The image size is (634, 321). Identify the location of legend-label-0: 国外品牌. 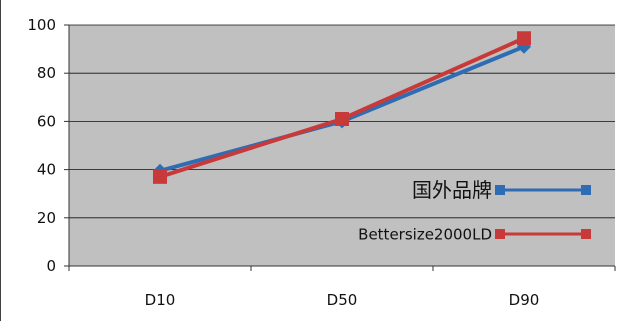
(452, 190).